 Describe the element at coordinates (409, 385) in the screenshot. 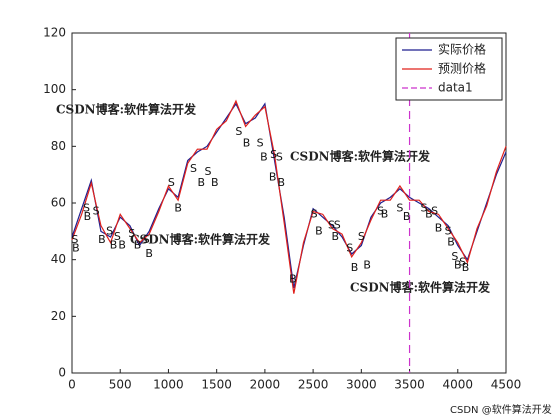

I see `x-tick-label: 3500` at that location.